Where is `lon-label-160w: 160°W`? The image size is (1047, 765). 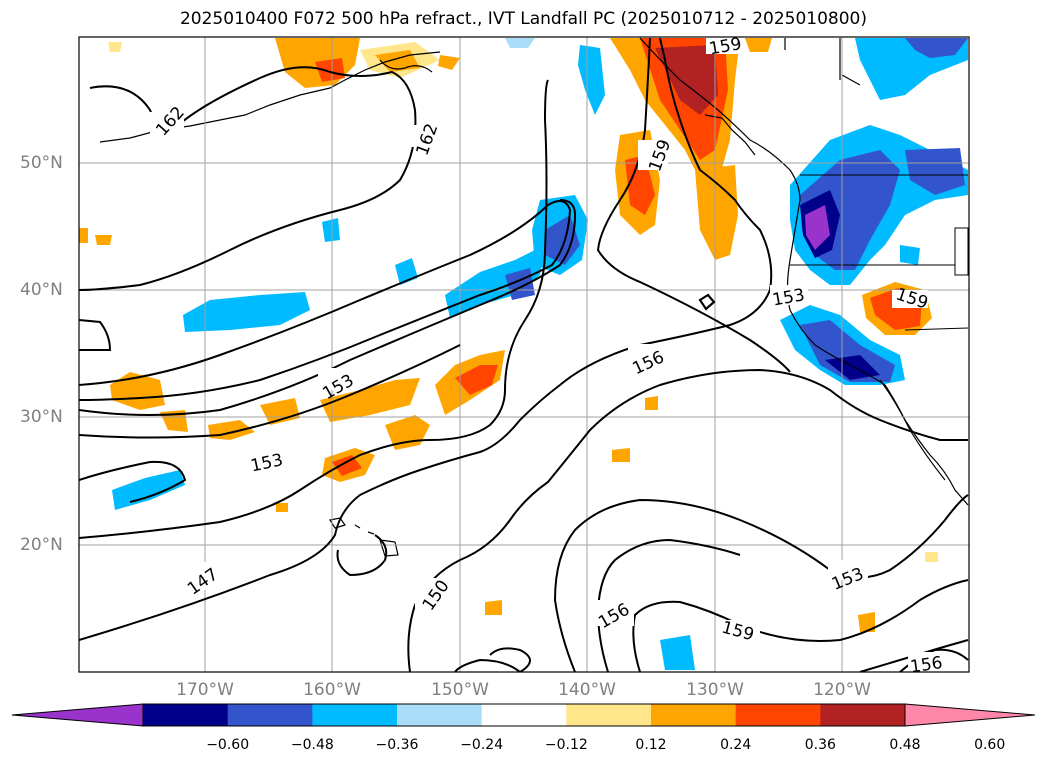
lon-label-160w: 160°W is located at coordinates (332, 690).